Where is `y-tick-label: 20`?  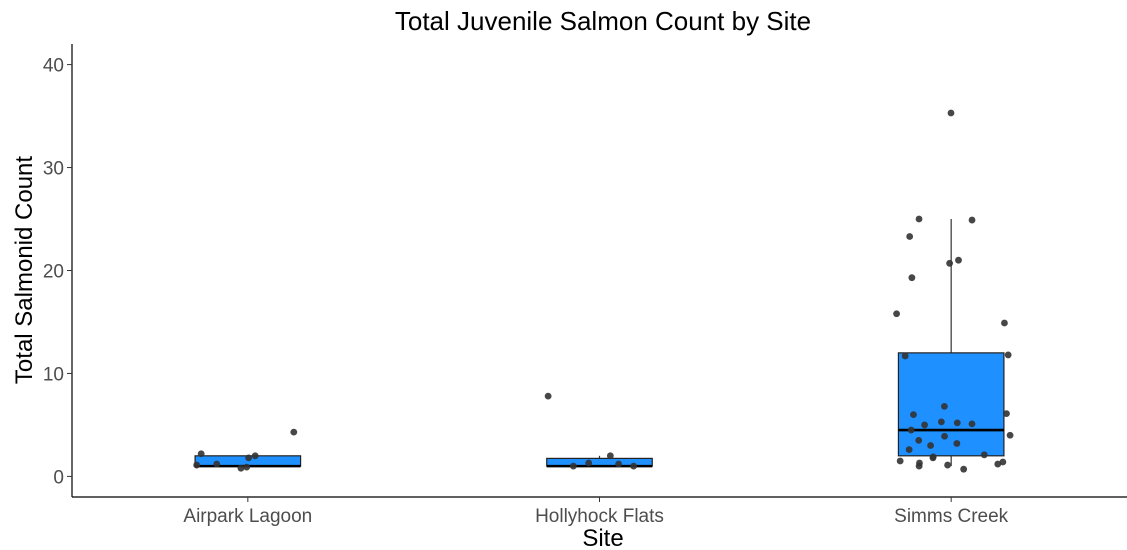
y-tick-label: 20 is located at coordinates (53, 272).